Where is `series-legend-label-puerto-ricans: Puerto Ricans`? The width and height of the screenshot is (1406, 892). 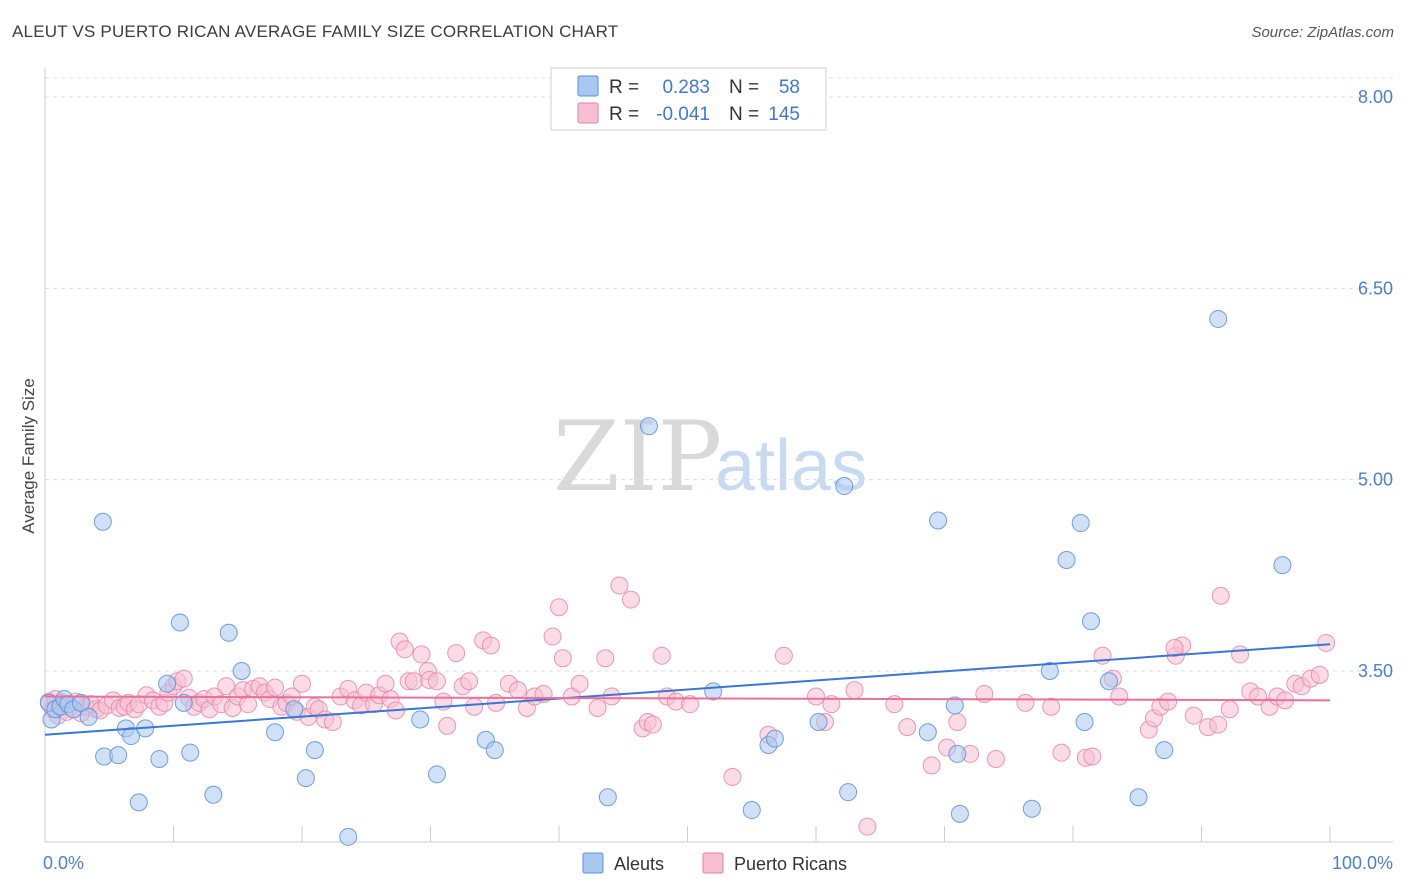 series-legend-label-puerto-ricans: Puerto Ricans is located at coordinates (790, 864).